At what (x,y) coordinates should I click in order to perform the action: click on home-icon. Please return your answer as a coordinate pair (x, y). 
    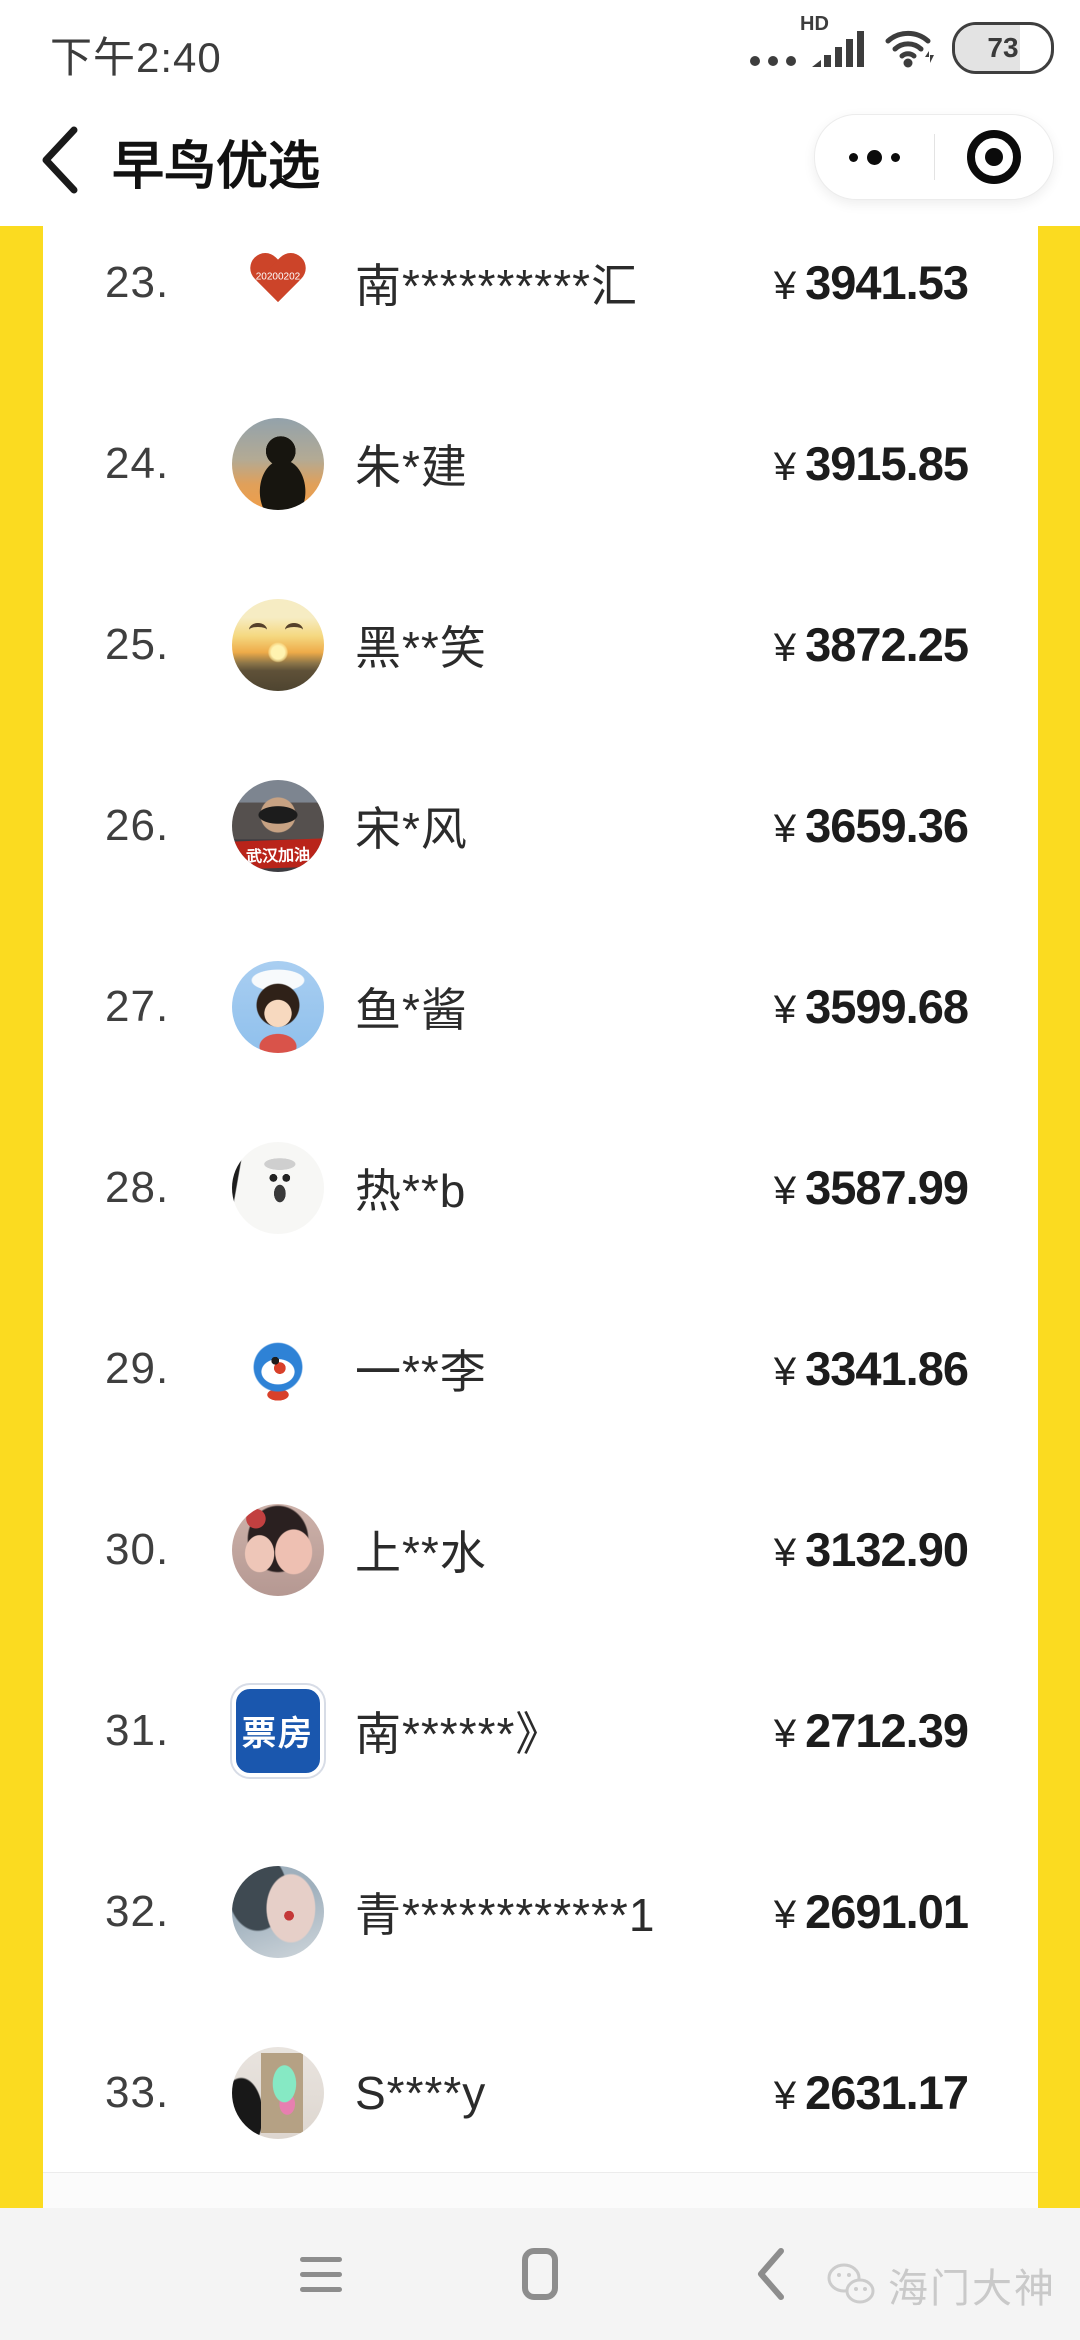
    Looking at the image, I should click on (540, 2274).